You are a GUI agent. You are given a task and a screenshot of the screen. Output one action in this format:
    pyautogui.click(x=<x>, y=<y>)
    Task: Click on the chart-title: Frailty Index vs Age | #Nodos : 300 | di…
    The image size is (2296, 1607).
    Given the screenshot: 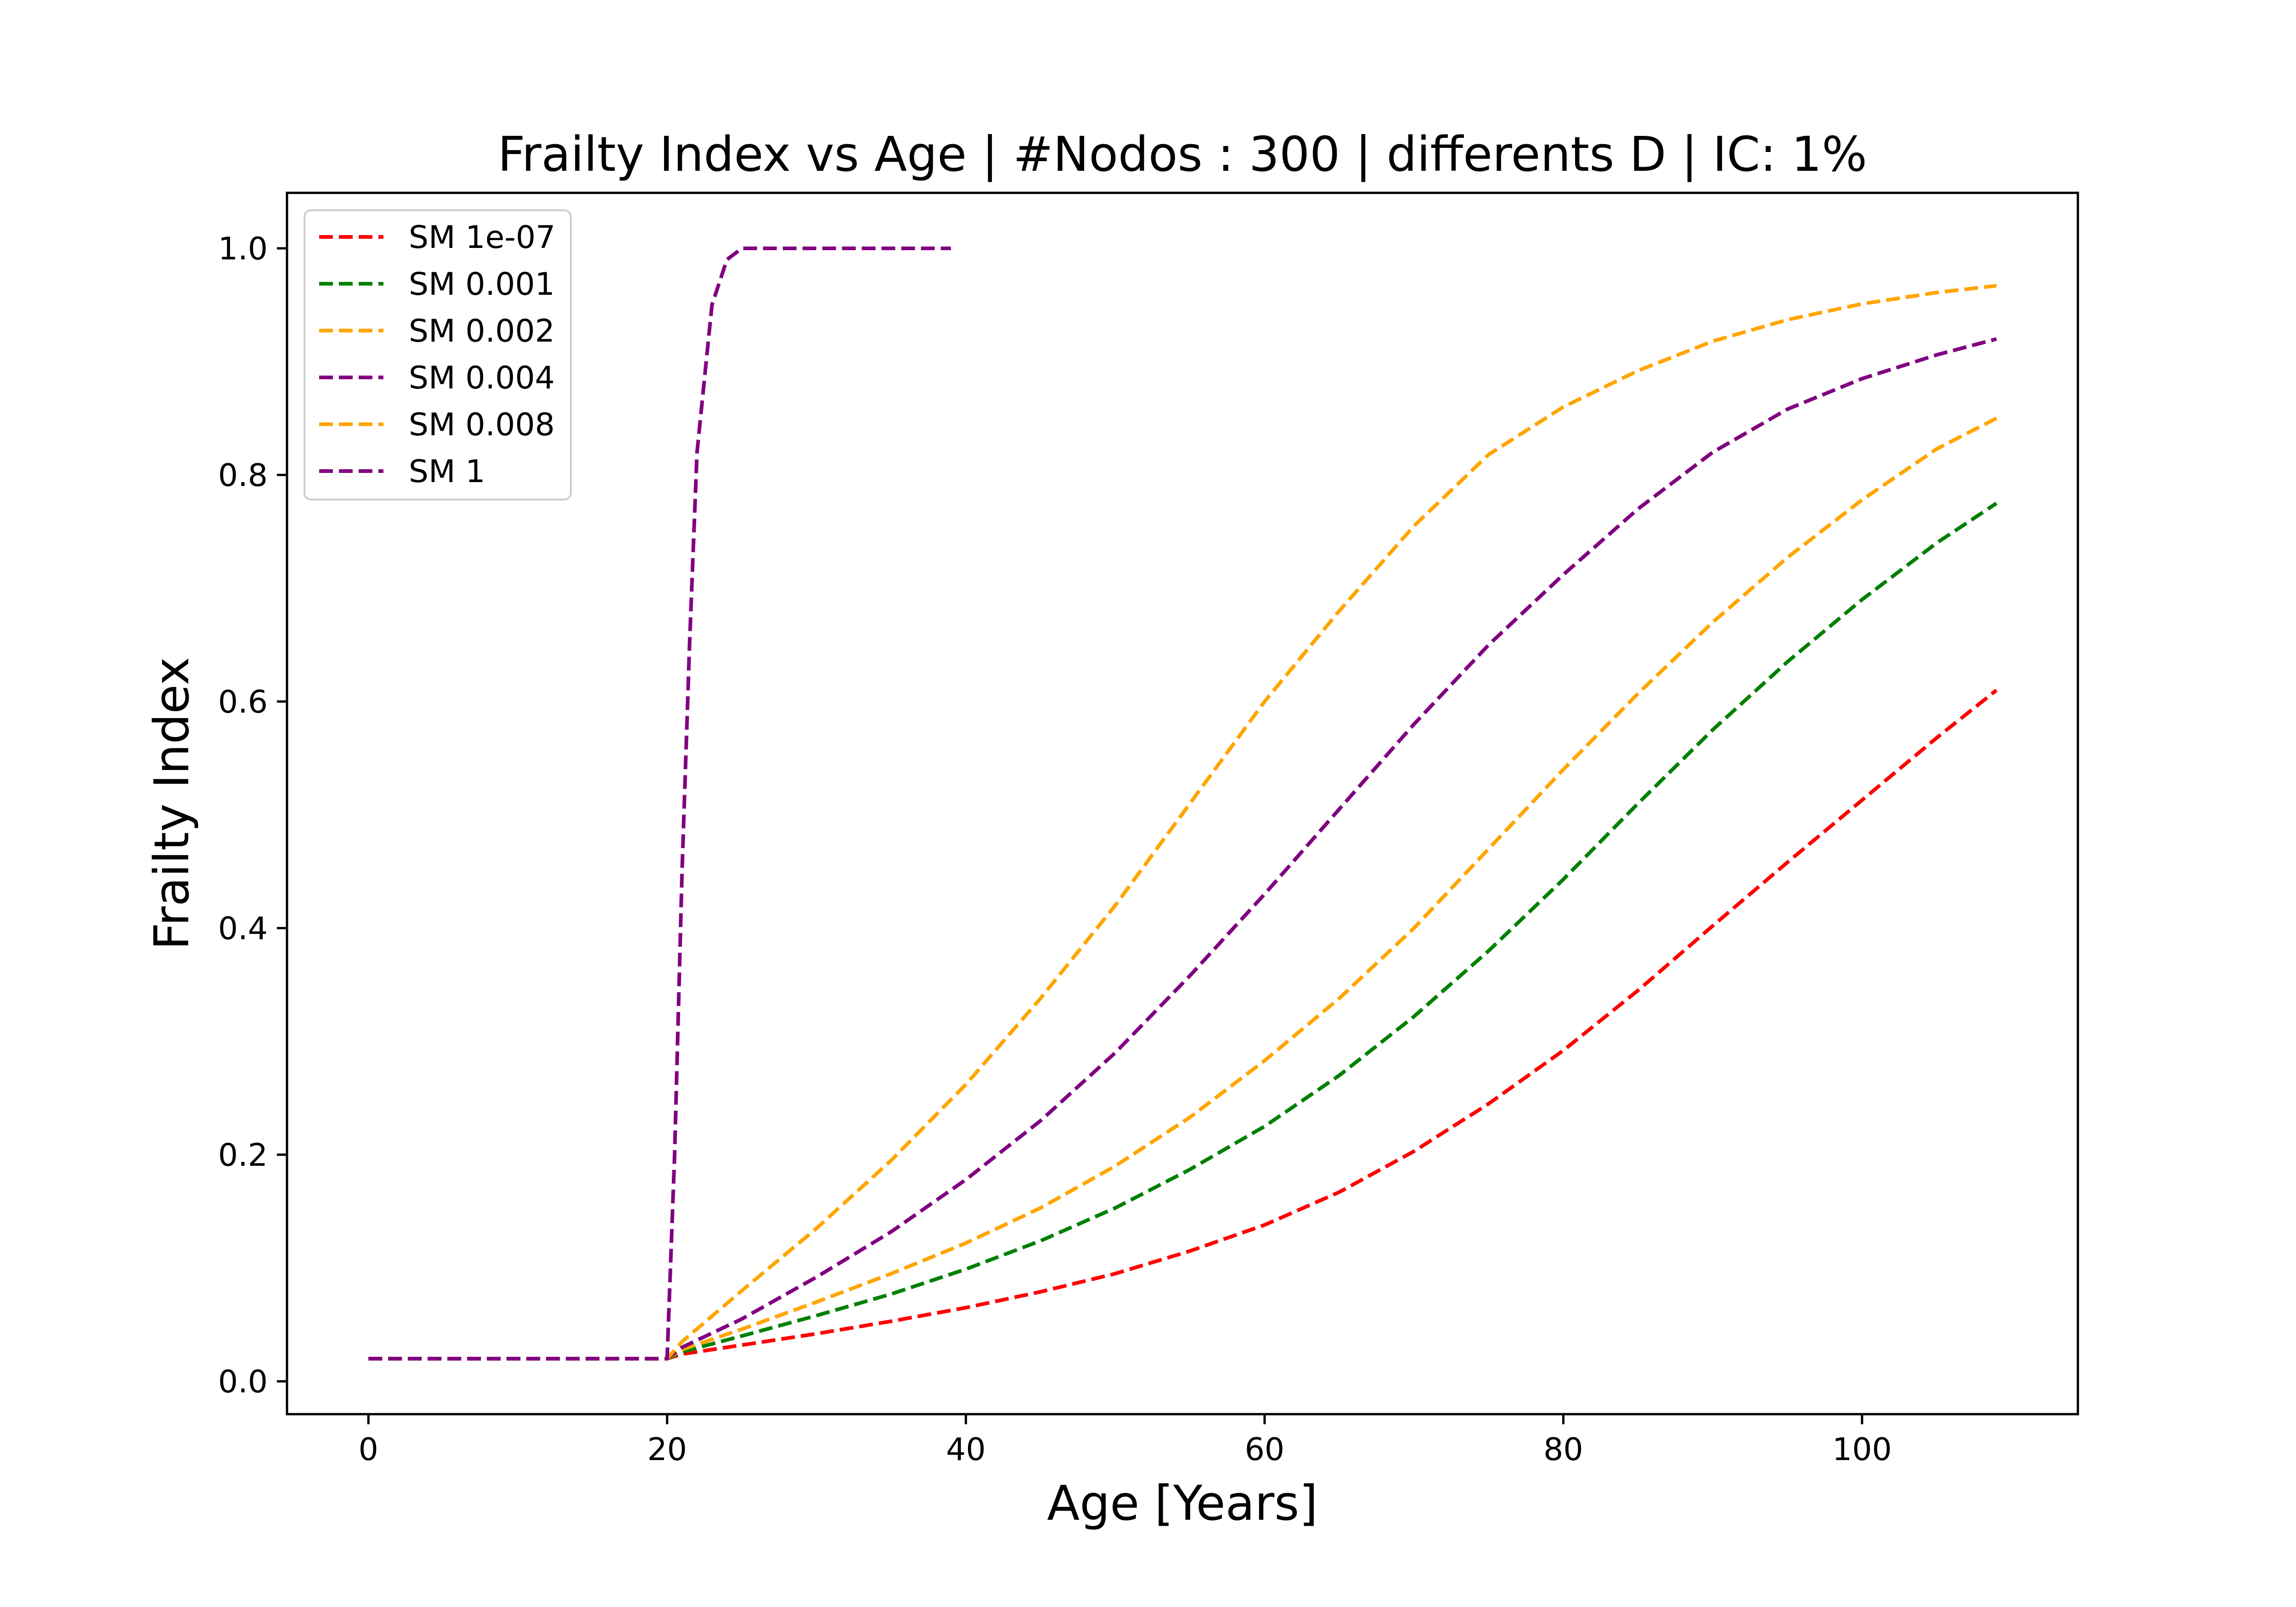 What is the action you would take?
    pyautogui.click(x=1182, y=154)
    